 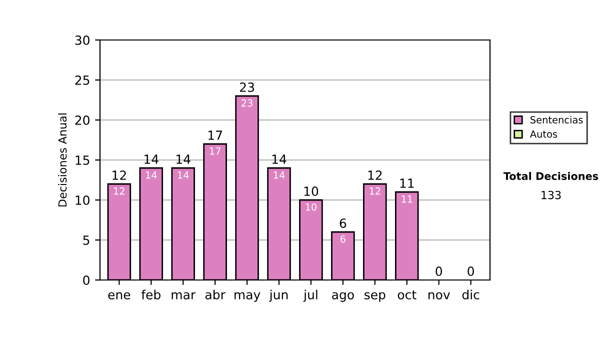 What do you see at coordinates (82, 120) in the screenshot?
I see `y-tick-label: 20` at bounding box center [82, 120].